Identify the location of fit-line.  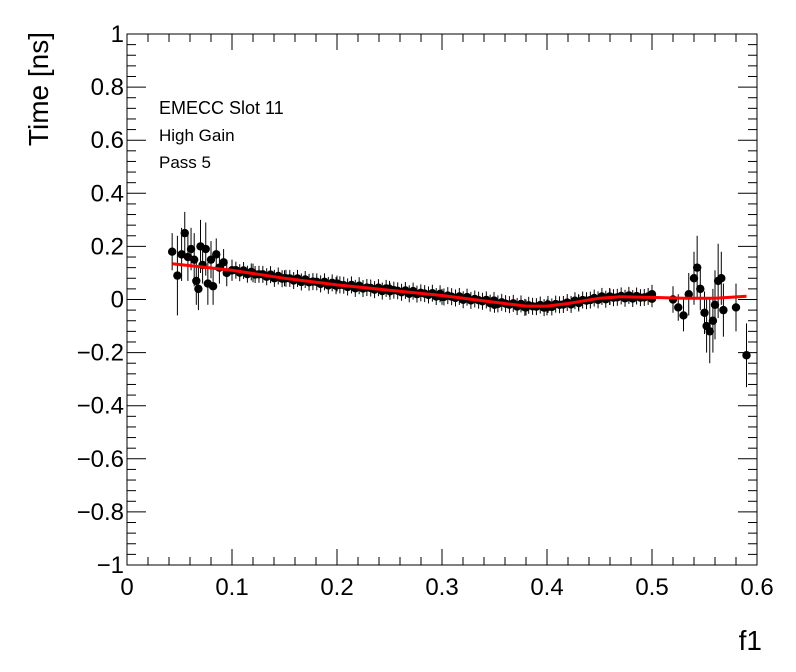
(459, 285).